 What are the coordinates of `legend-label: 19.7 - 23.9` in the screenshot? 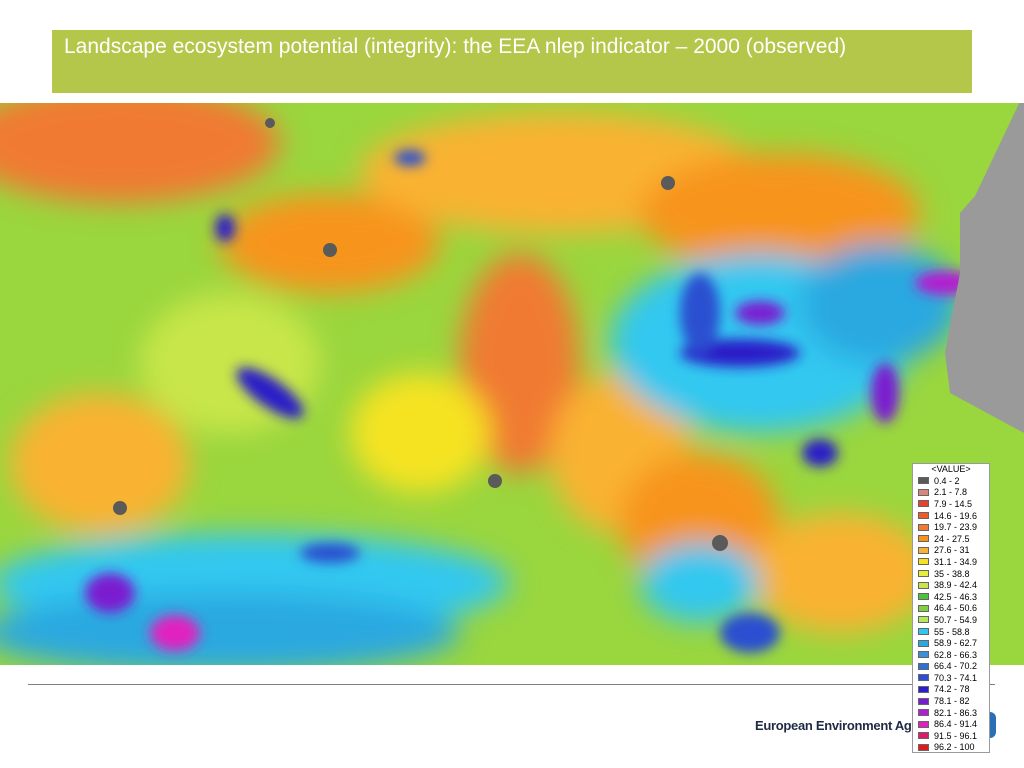 It's located at (956, 527).